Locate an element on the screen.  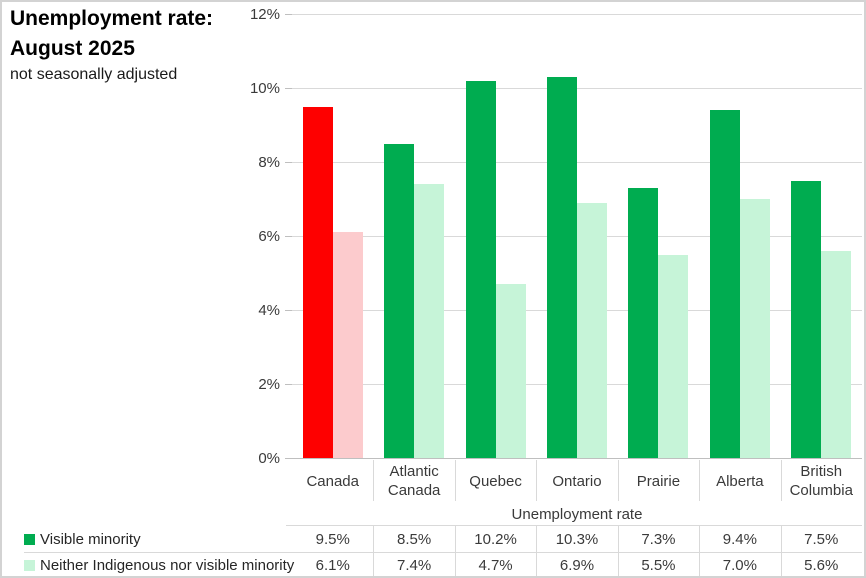
x-axis-line is located at coordinates (573, 458).